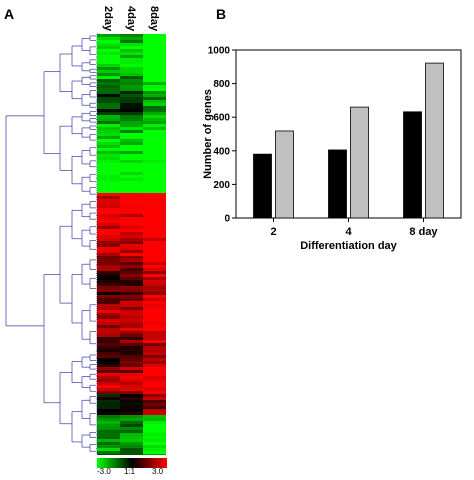 The image size is (474, 480). Describe the element at coordinates (131, 19) in the screenshot. I see `heatmap-column-4day: 4day` at that location.